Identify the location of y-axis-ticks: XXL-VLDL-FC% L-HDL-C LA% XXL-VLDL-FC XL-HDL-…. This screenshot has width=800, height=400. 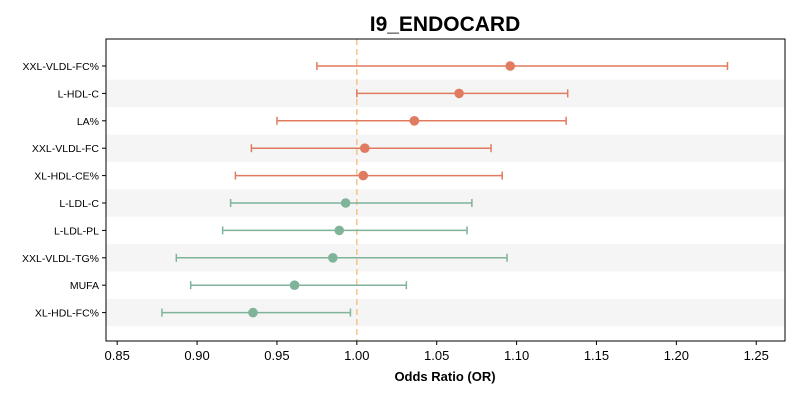
(64, 190).